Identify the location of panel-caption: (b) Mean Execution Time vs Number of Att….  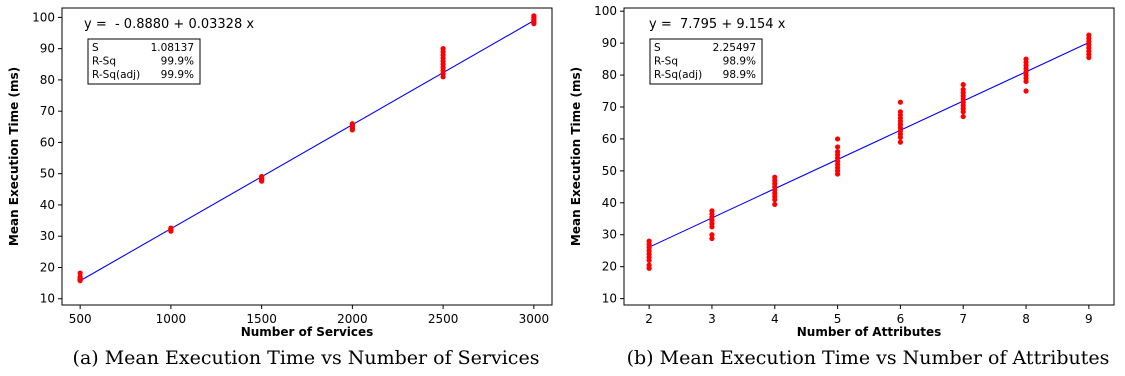
(868, 358).